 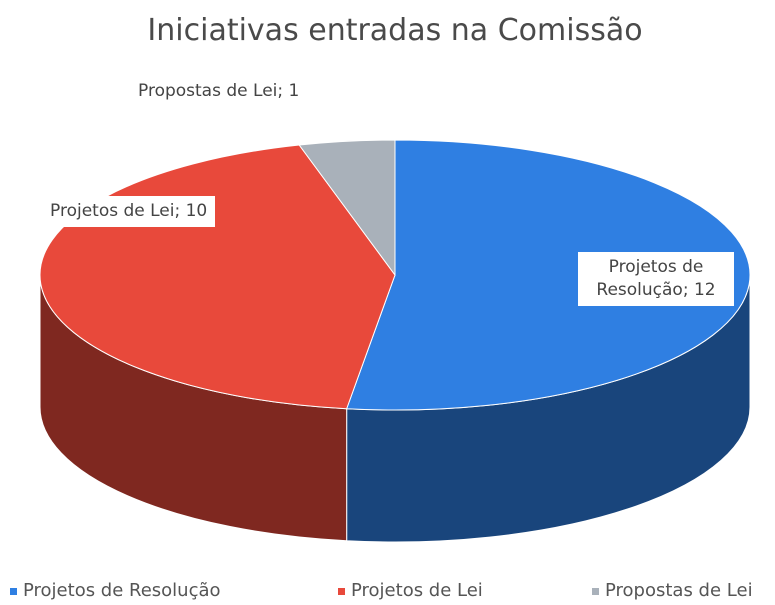 I want to click on data-label: Projetos de Resolução; 12, so click(x=656, y=279).